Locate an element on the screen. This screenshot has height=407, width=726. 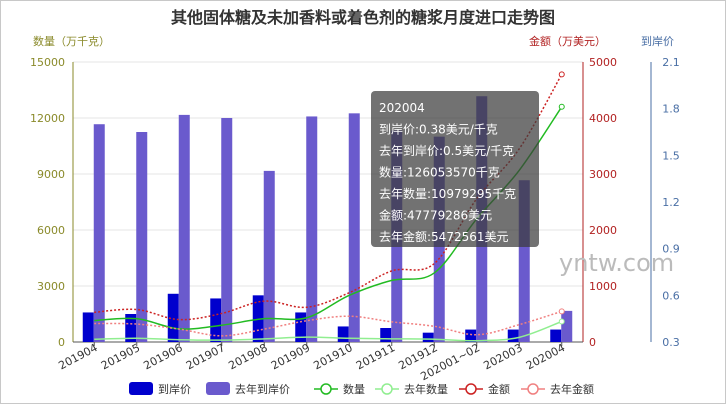
legend-label-金额: 金额 is located at coordinates (499, 389).